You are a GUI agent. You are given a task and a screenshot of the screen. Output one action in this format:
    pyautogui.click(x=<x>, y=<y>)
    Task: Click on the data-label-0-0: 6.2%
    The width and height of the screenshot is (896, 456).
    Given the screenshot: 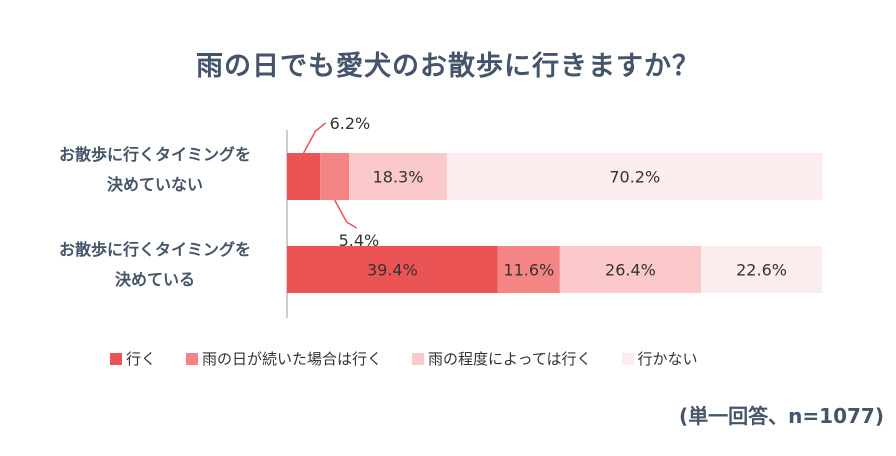 What is the action you would take?
    pyautogui.click(x=350, y=123)
    